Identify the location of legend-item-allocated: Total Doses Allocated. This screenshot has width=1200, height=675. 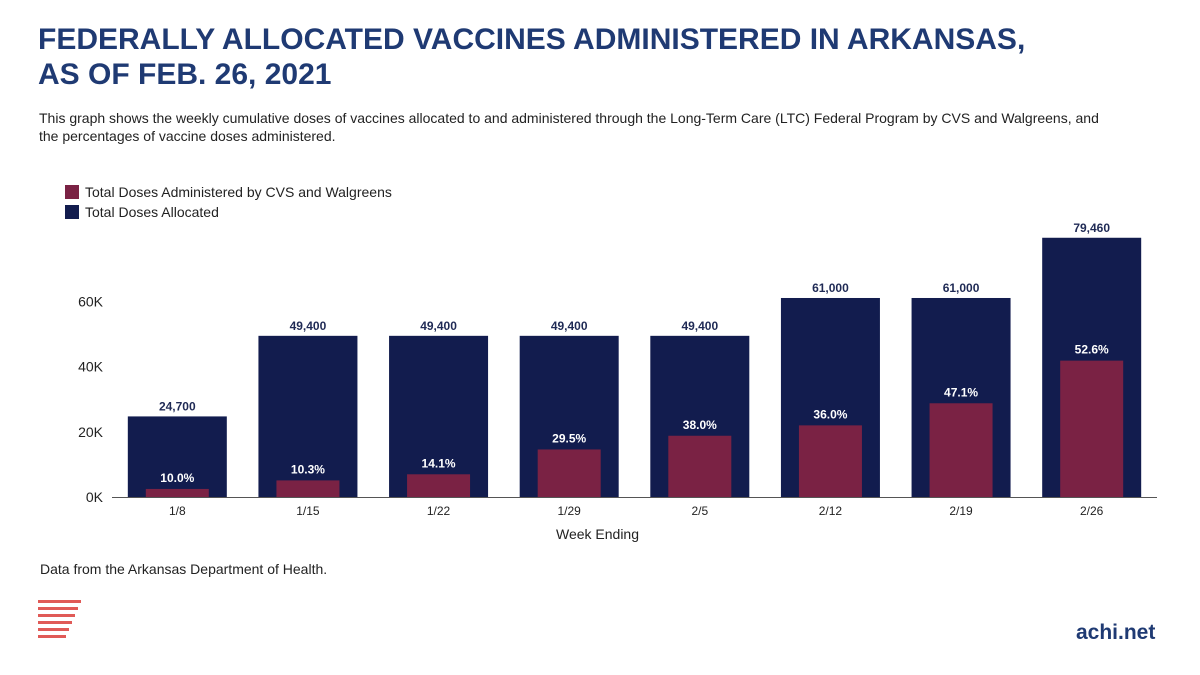
(228, 212).